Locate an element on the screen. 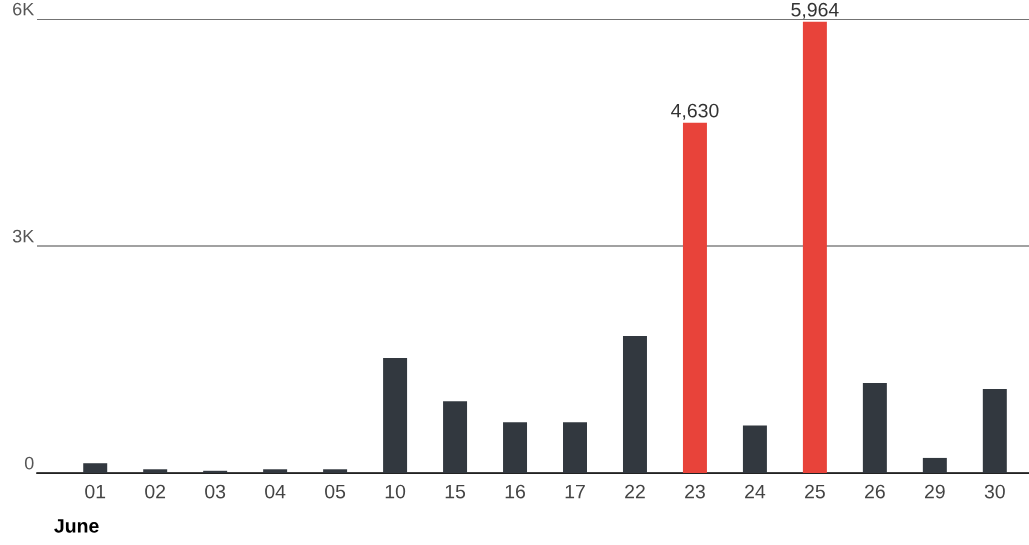 This screenshot has width=1029, height=545. x-tick-label: 26 is located at coordinates (875, 491).